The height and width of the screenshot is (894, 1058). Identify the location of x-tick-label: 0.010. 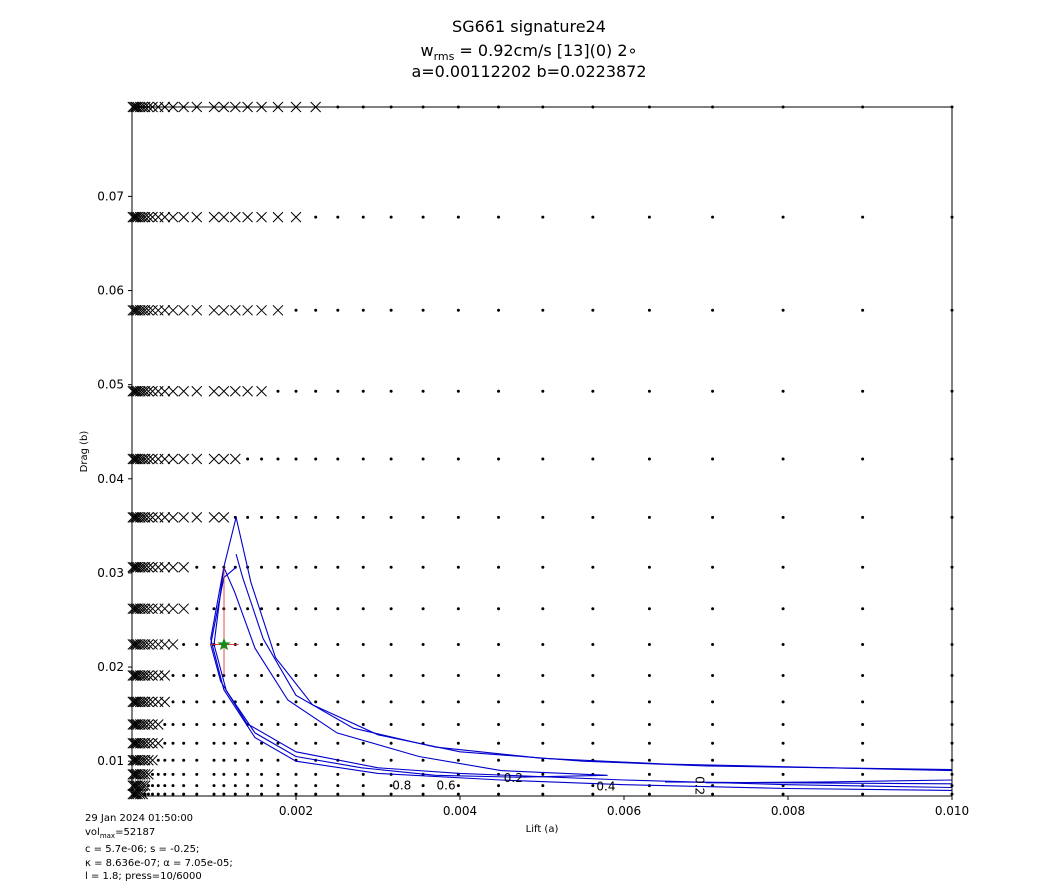
(952, 811).